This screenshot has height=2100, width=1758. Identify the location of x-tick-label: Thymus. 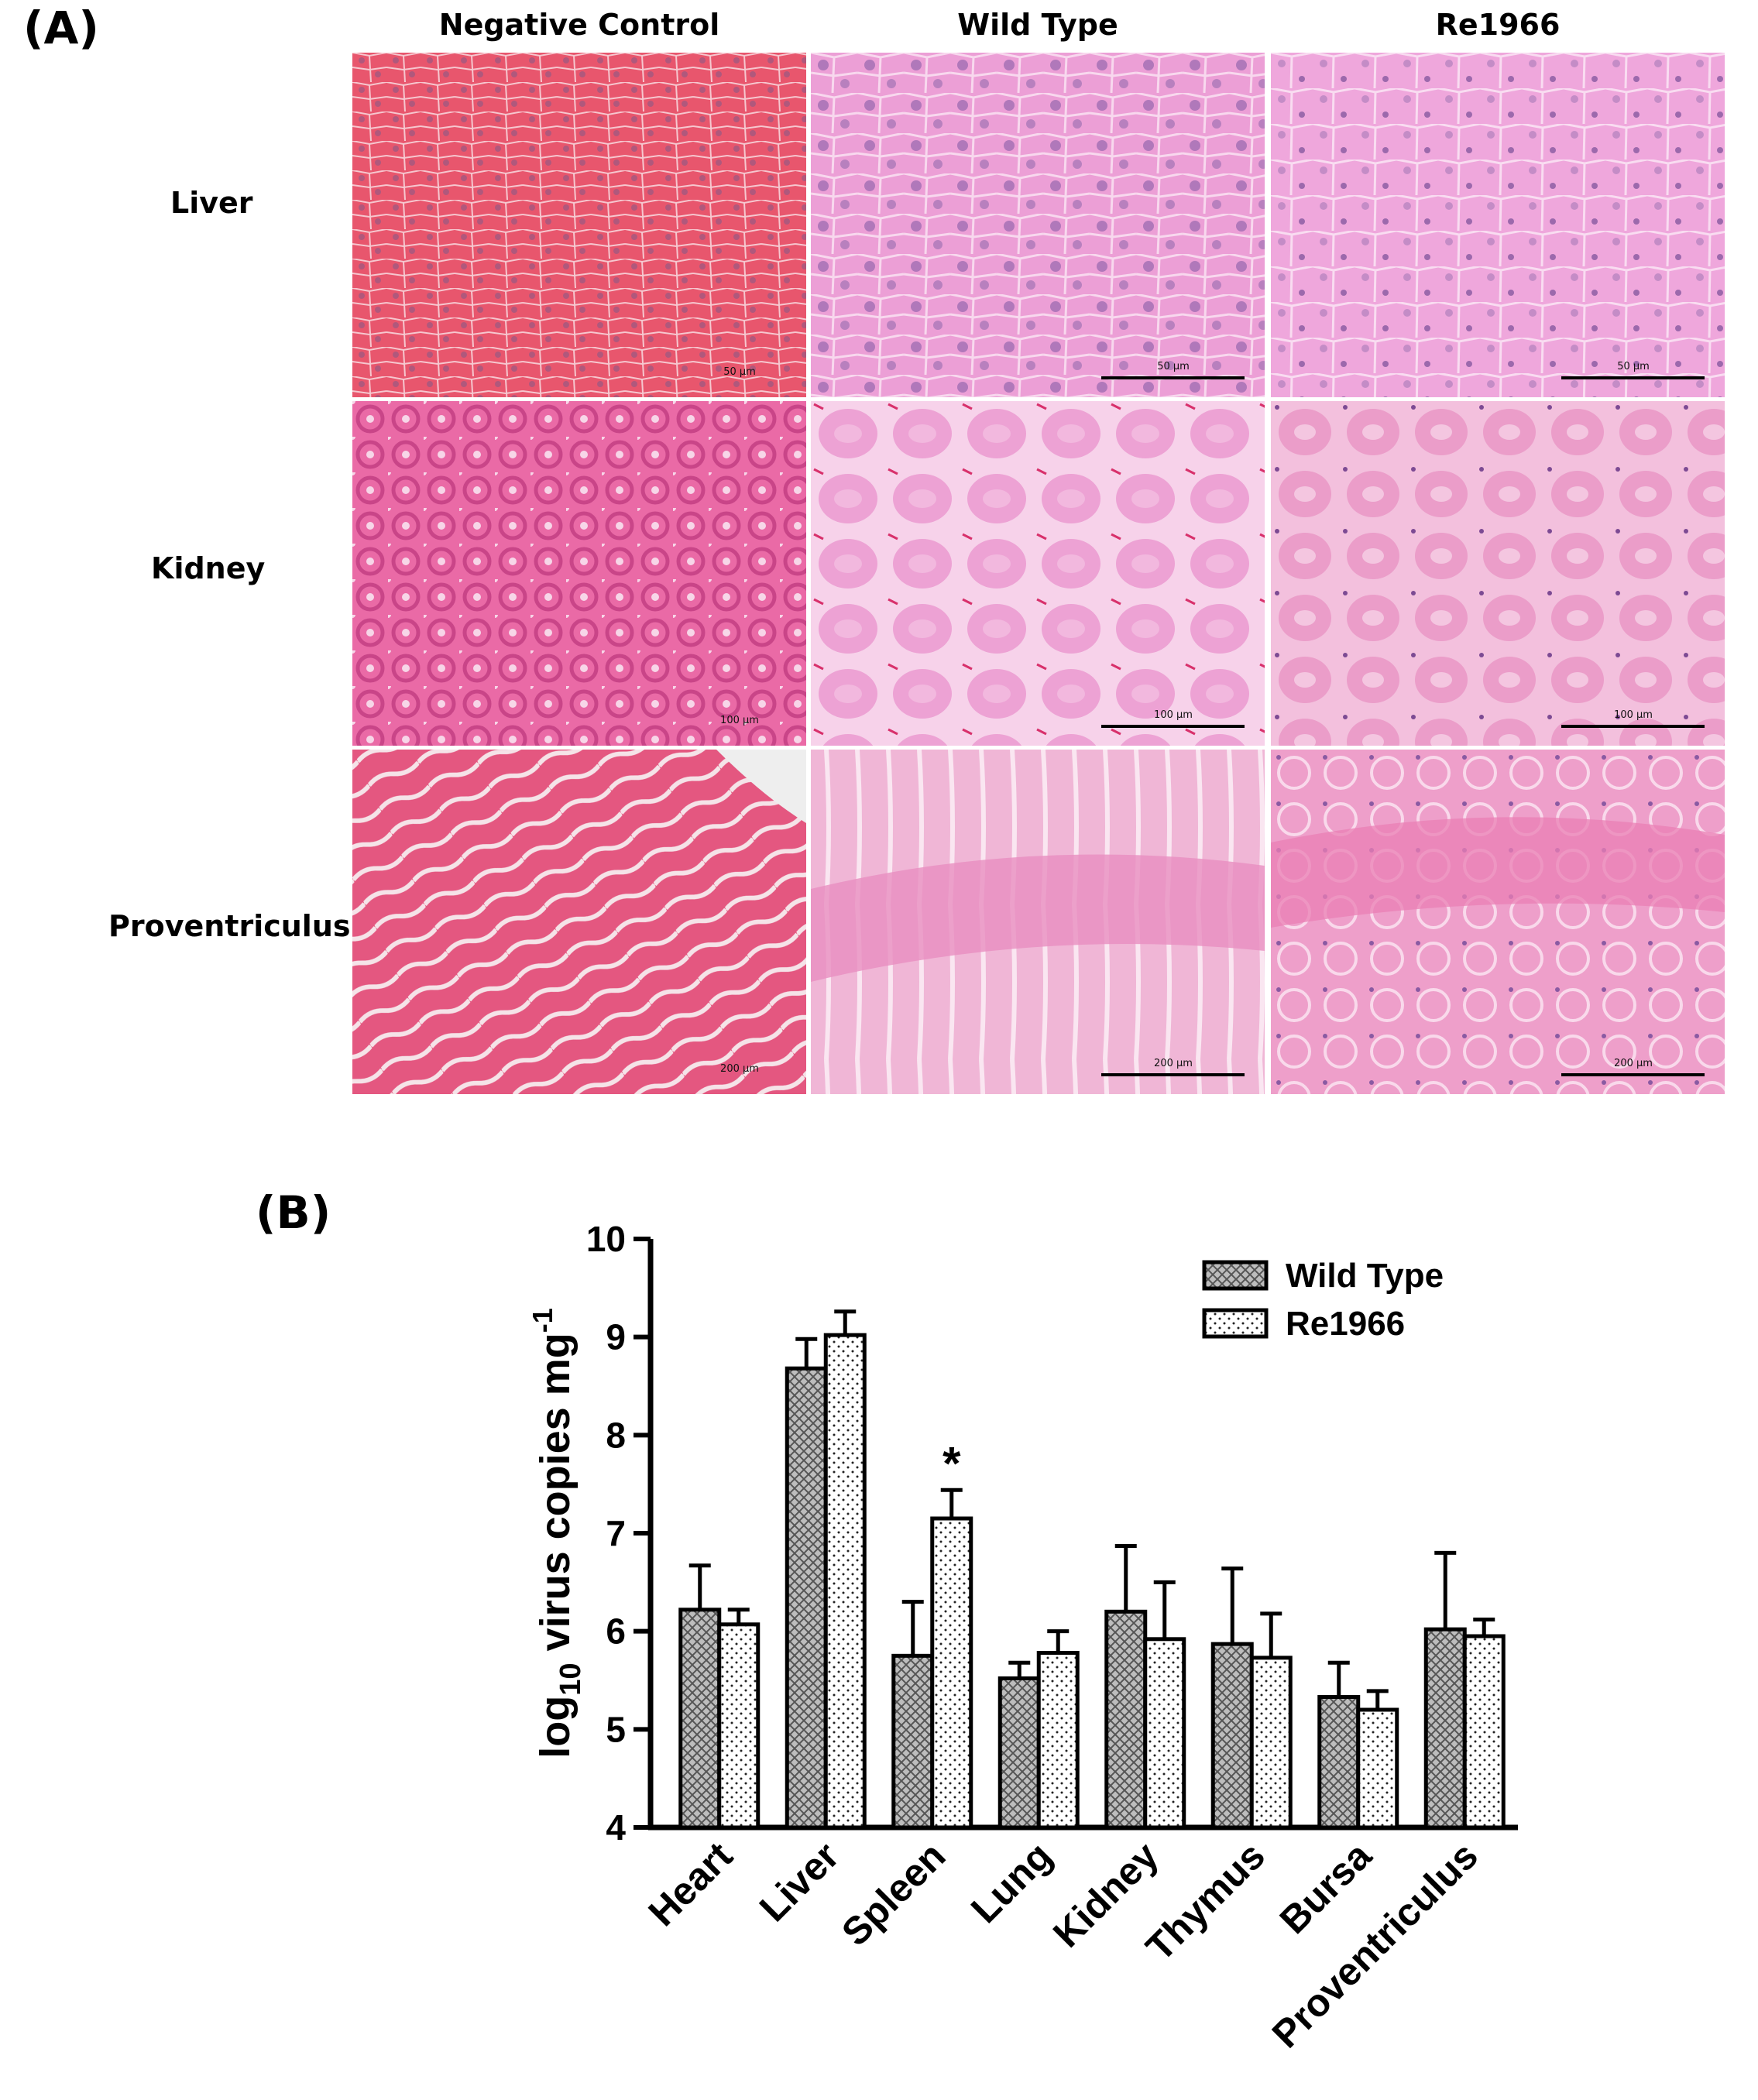
(1205, 1901).